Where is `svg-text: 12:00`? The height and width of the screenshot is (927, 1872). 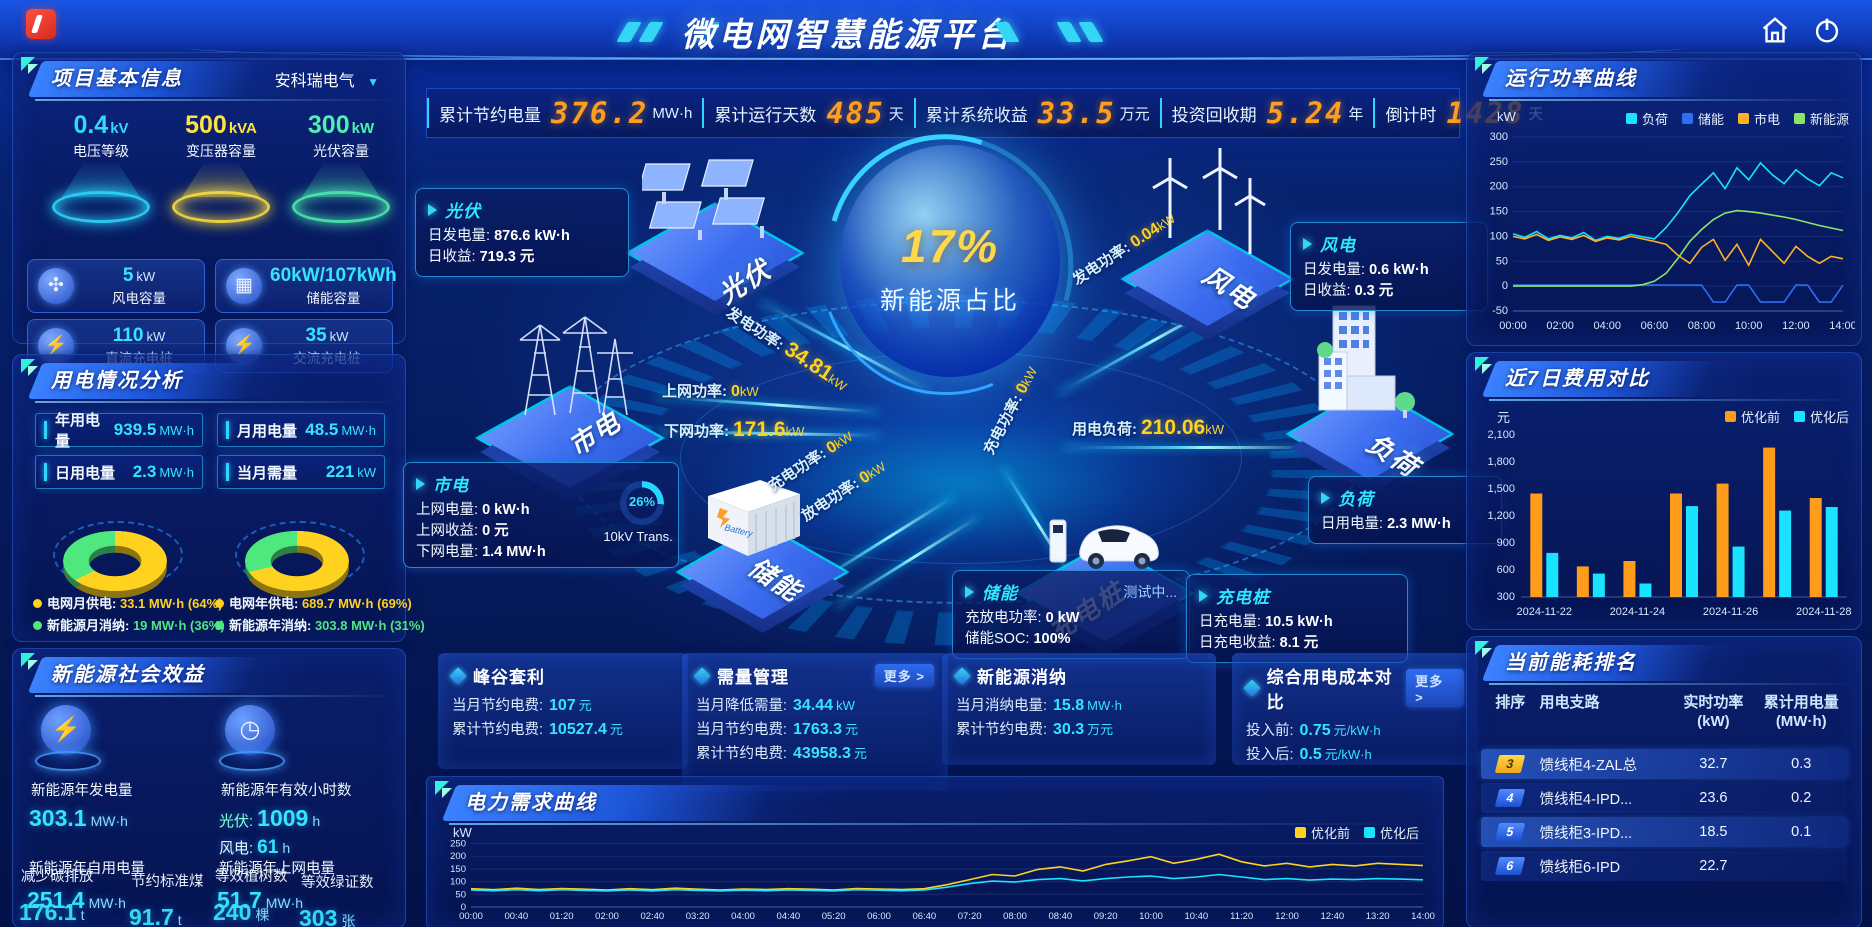 svg-text: 12:00 is located at coordinates (1287, 916).